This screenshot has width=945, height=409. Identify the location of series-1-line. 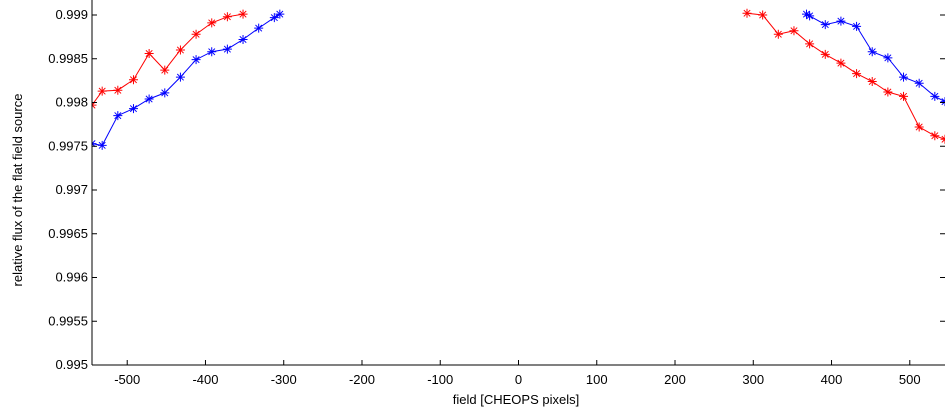
(845, 76).